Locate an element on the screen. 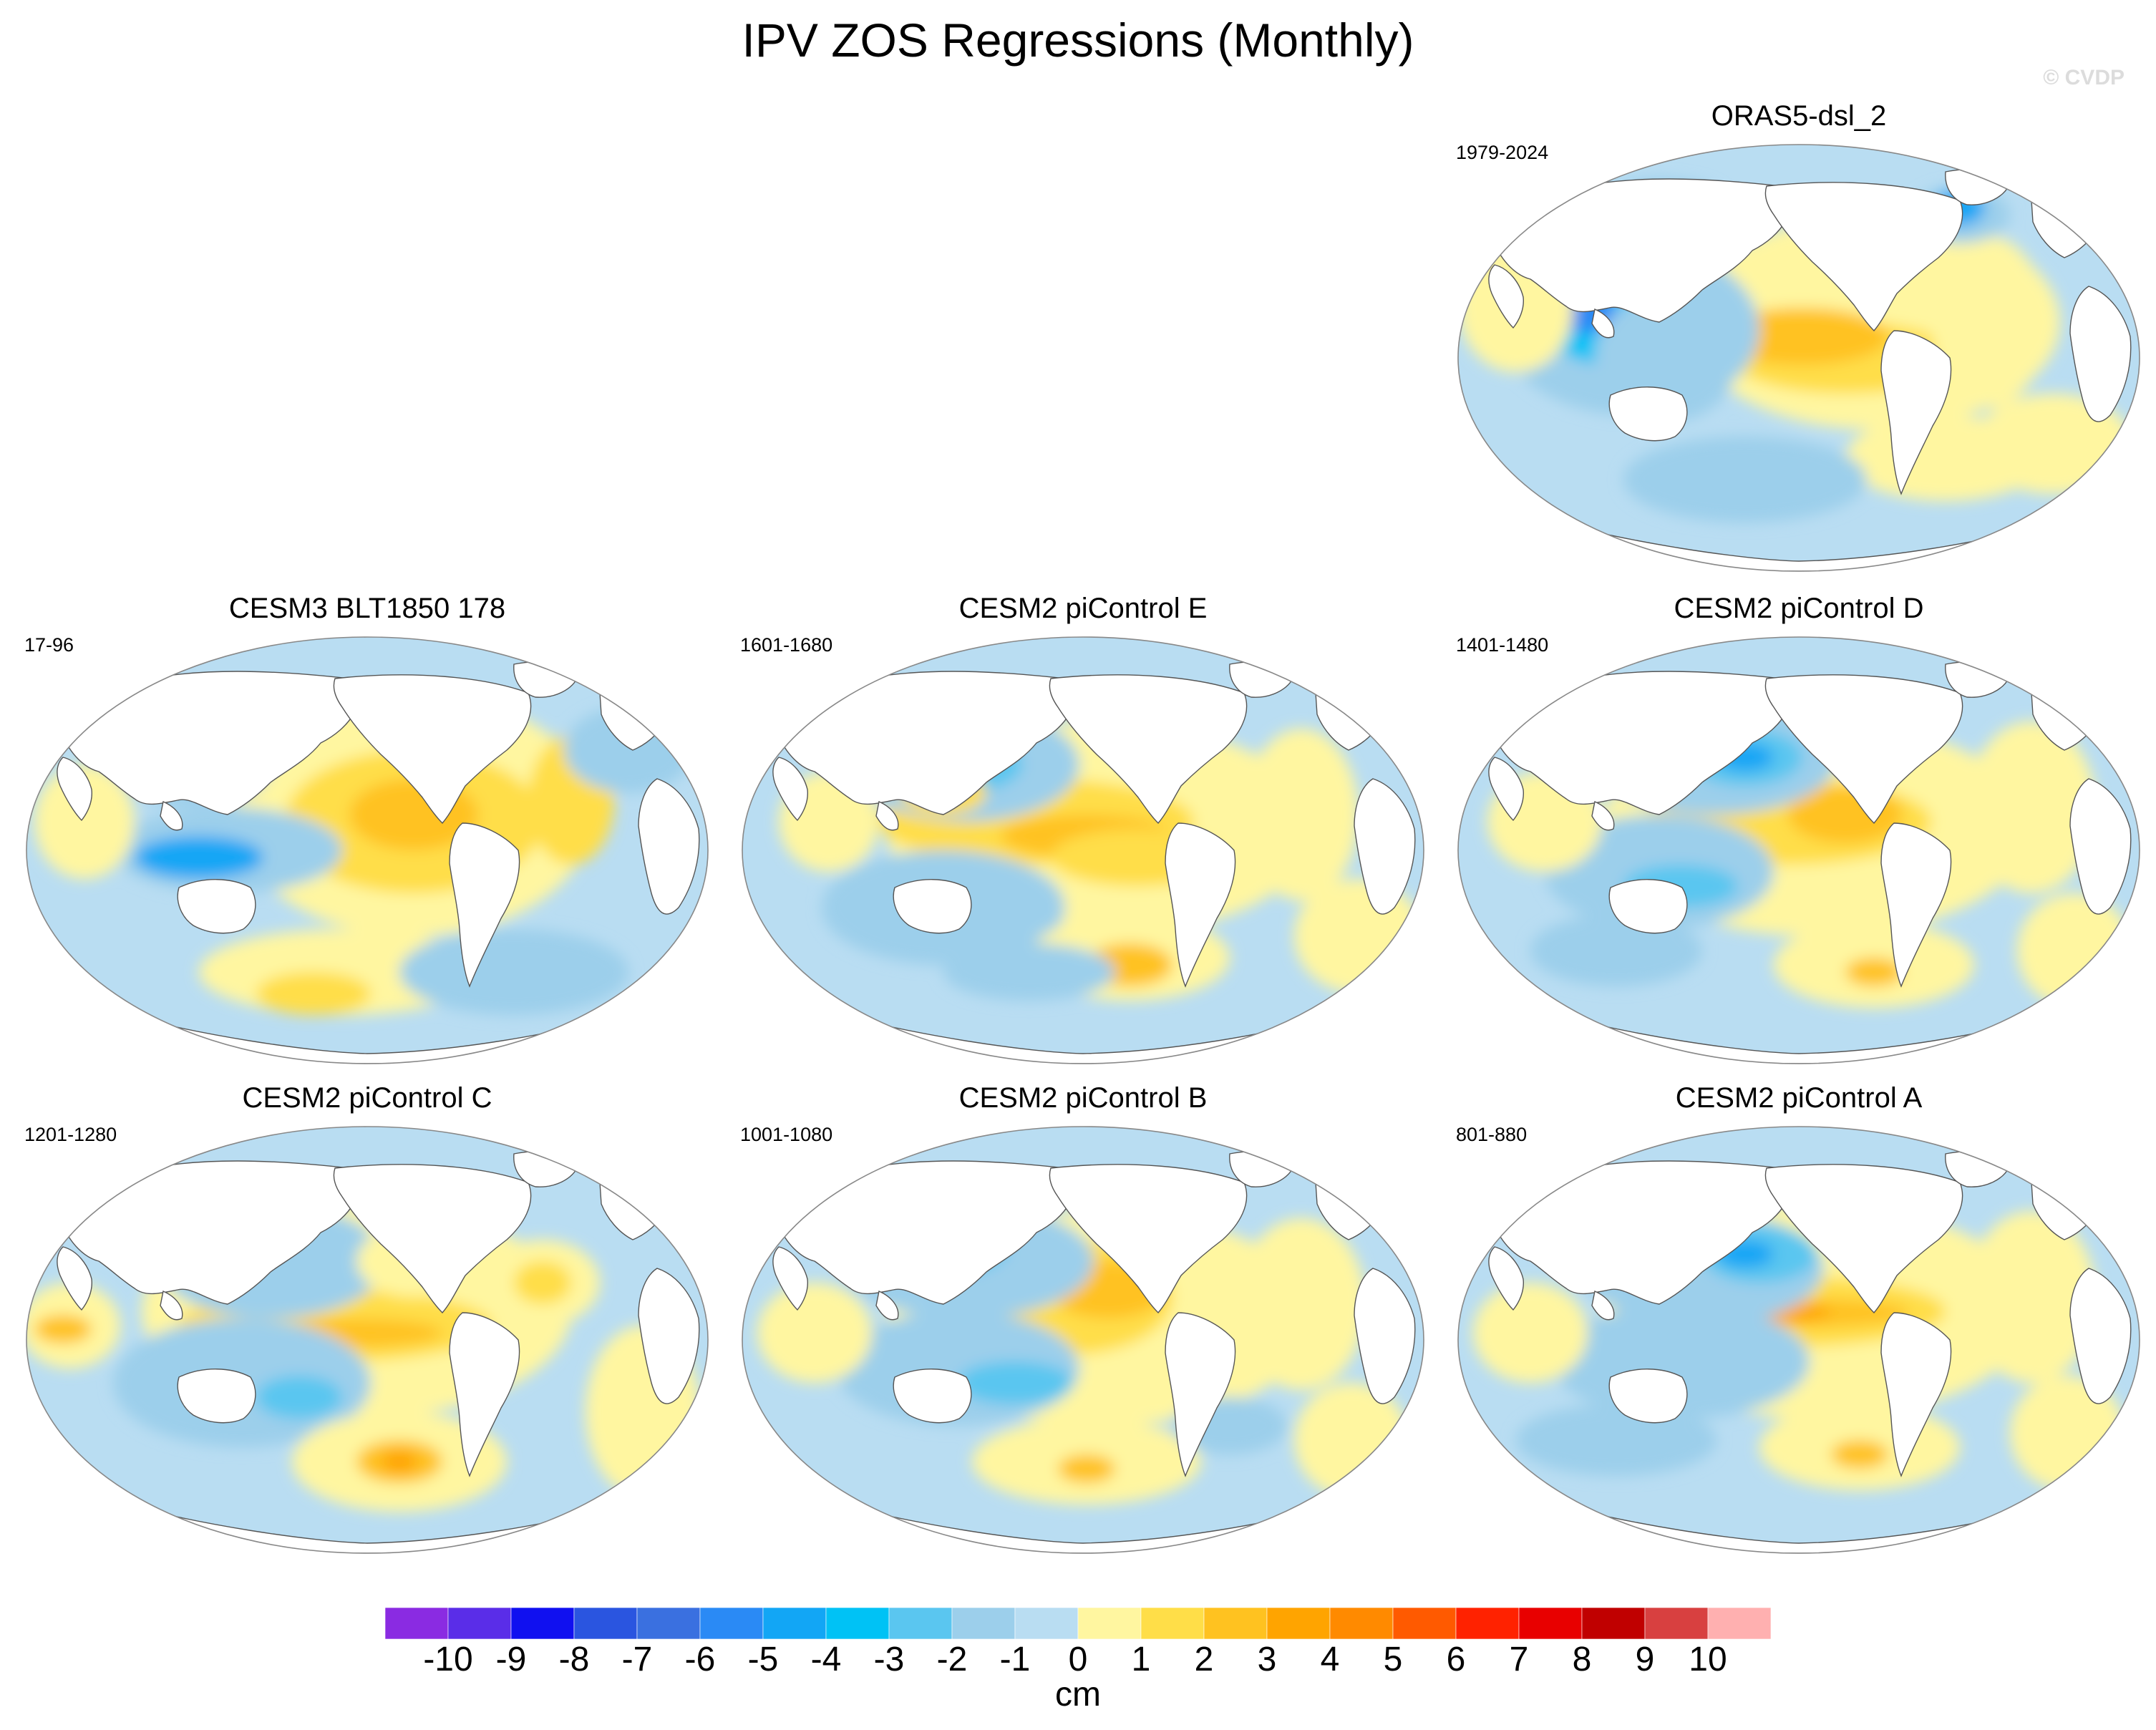 This screenshot has height=1730, width=2156. cvdp-watermark: © CVDP is located at coordinates (2084, 77).